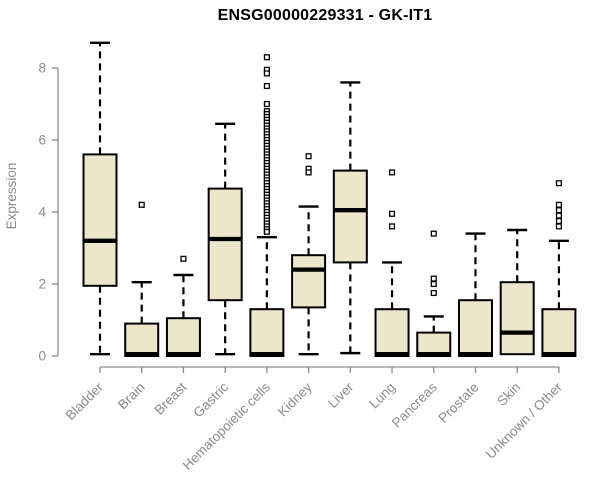  What do you see at coordinates (183, 258) in the screenshot?
I see `outlier-point-breast` at bounding box center [183, 258].